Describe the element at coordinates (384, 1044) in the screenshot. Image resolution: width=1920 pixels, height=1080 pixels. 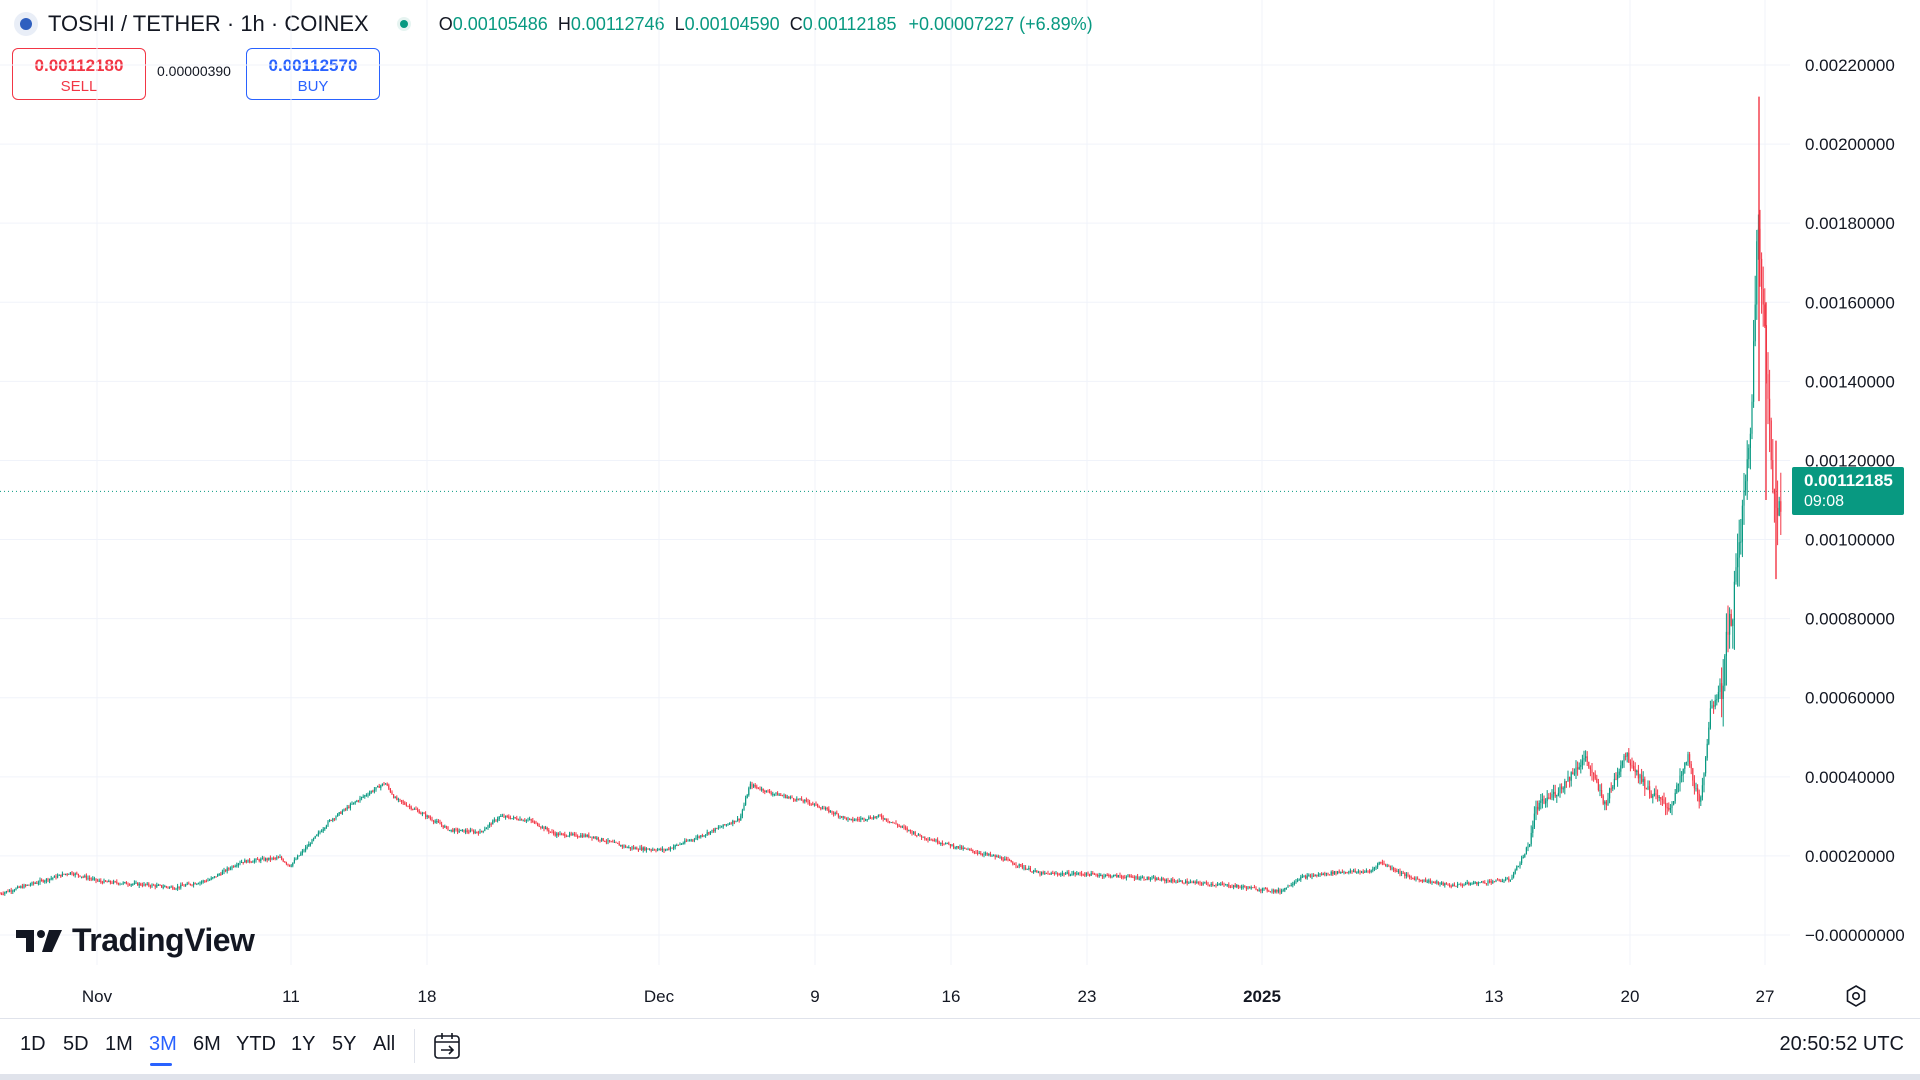
I see `timeframe-all: All` at that location.